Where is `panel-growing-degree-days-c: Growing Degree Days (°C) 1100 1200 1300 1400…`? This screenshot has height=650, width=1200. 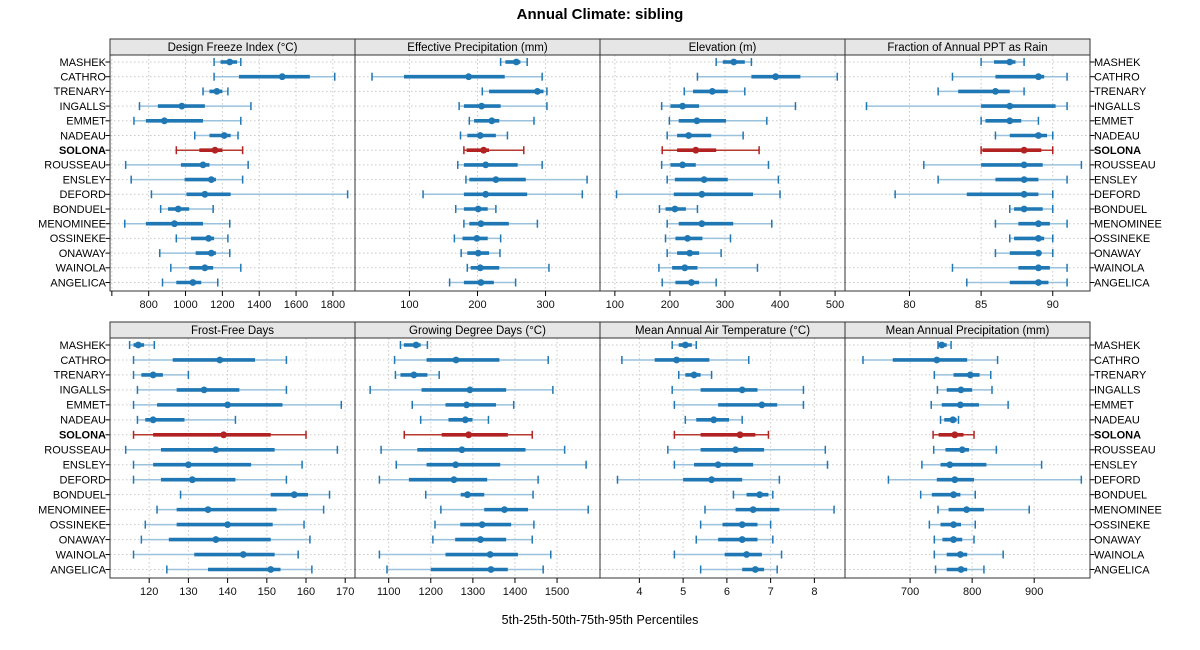 panel-growing-degree-days-c: Growing Degree Days (°C) 1100 1200 1300 1400… is located at coordinates (477, 459).